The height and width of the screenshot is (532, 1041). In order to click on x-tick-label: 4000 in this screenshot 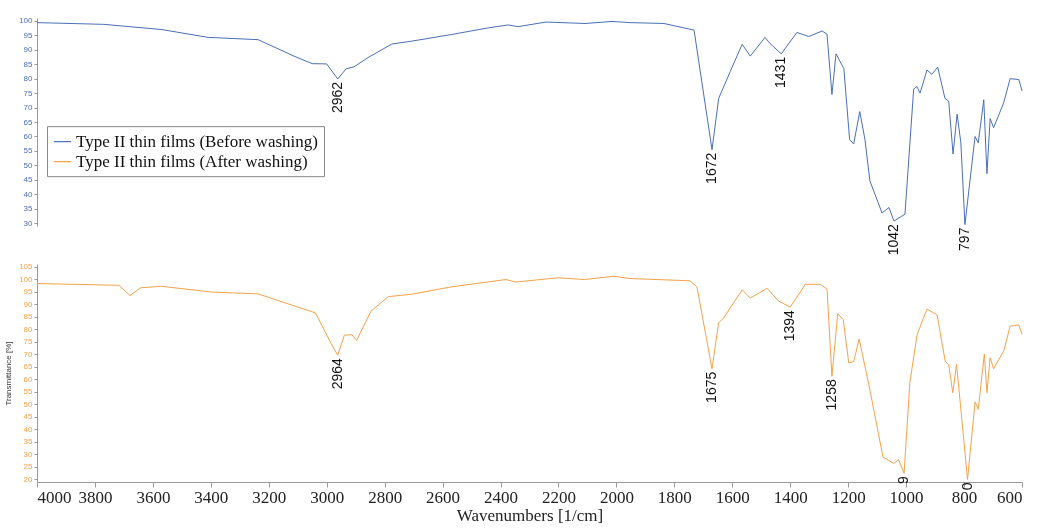, I will do `click(54, 497)`.